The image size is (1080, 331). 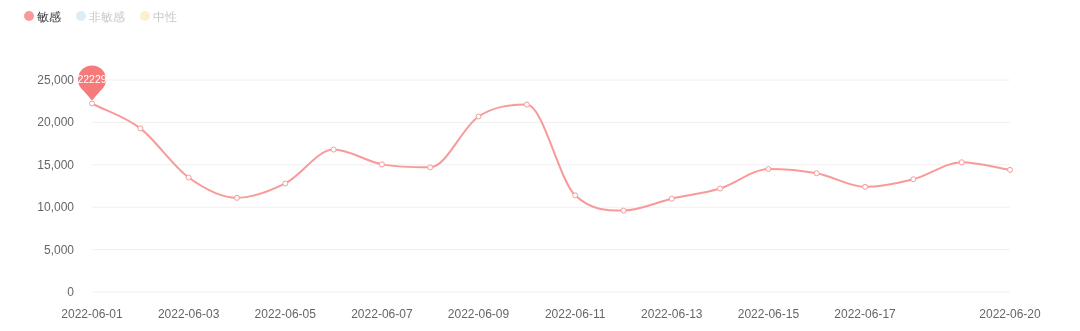 I want to click on x-tick-label: 2022-06-05, so click(x=285, y=314).